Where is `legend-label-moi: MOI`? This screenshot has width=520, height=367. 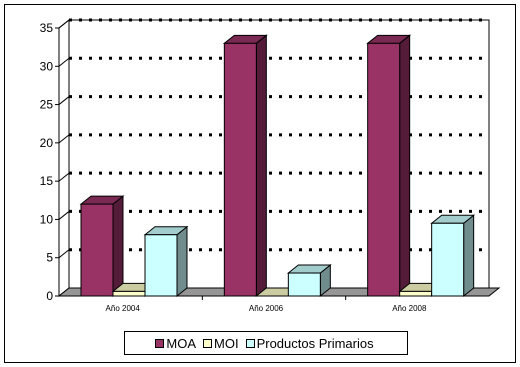 legend-label-moi: MOI is located at coordinates (226, 343).